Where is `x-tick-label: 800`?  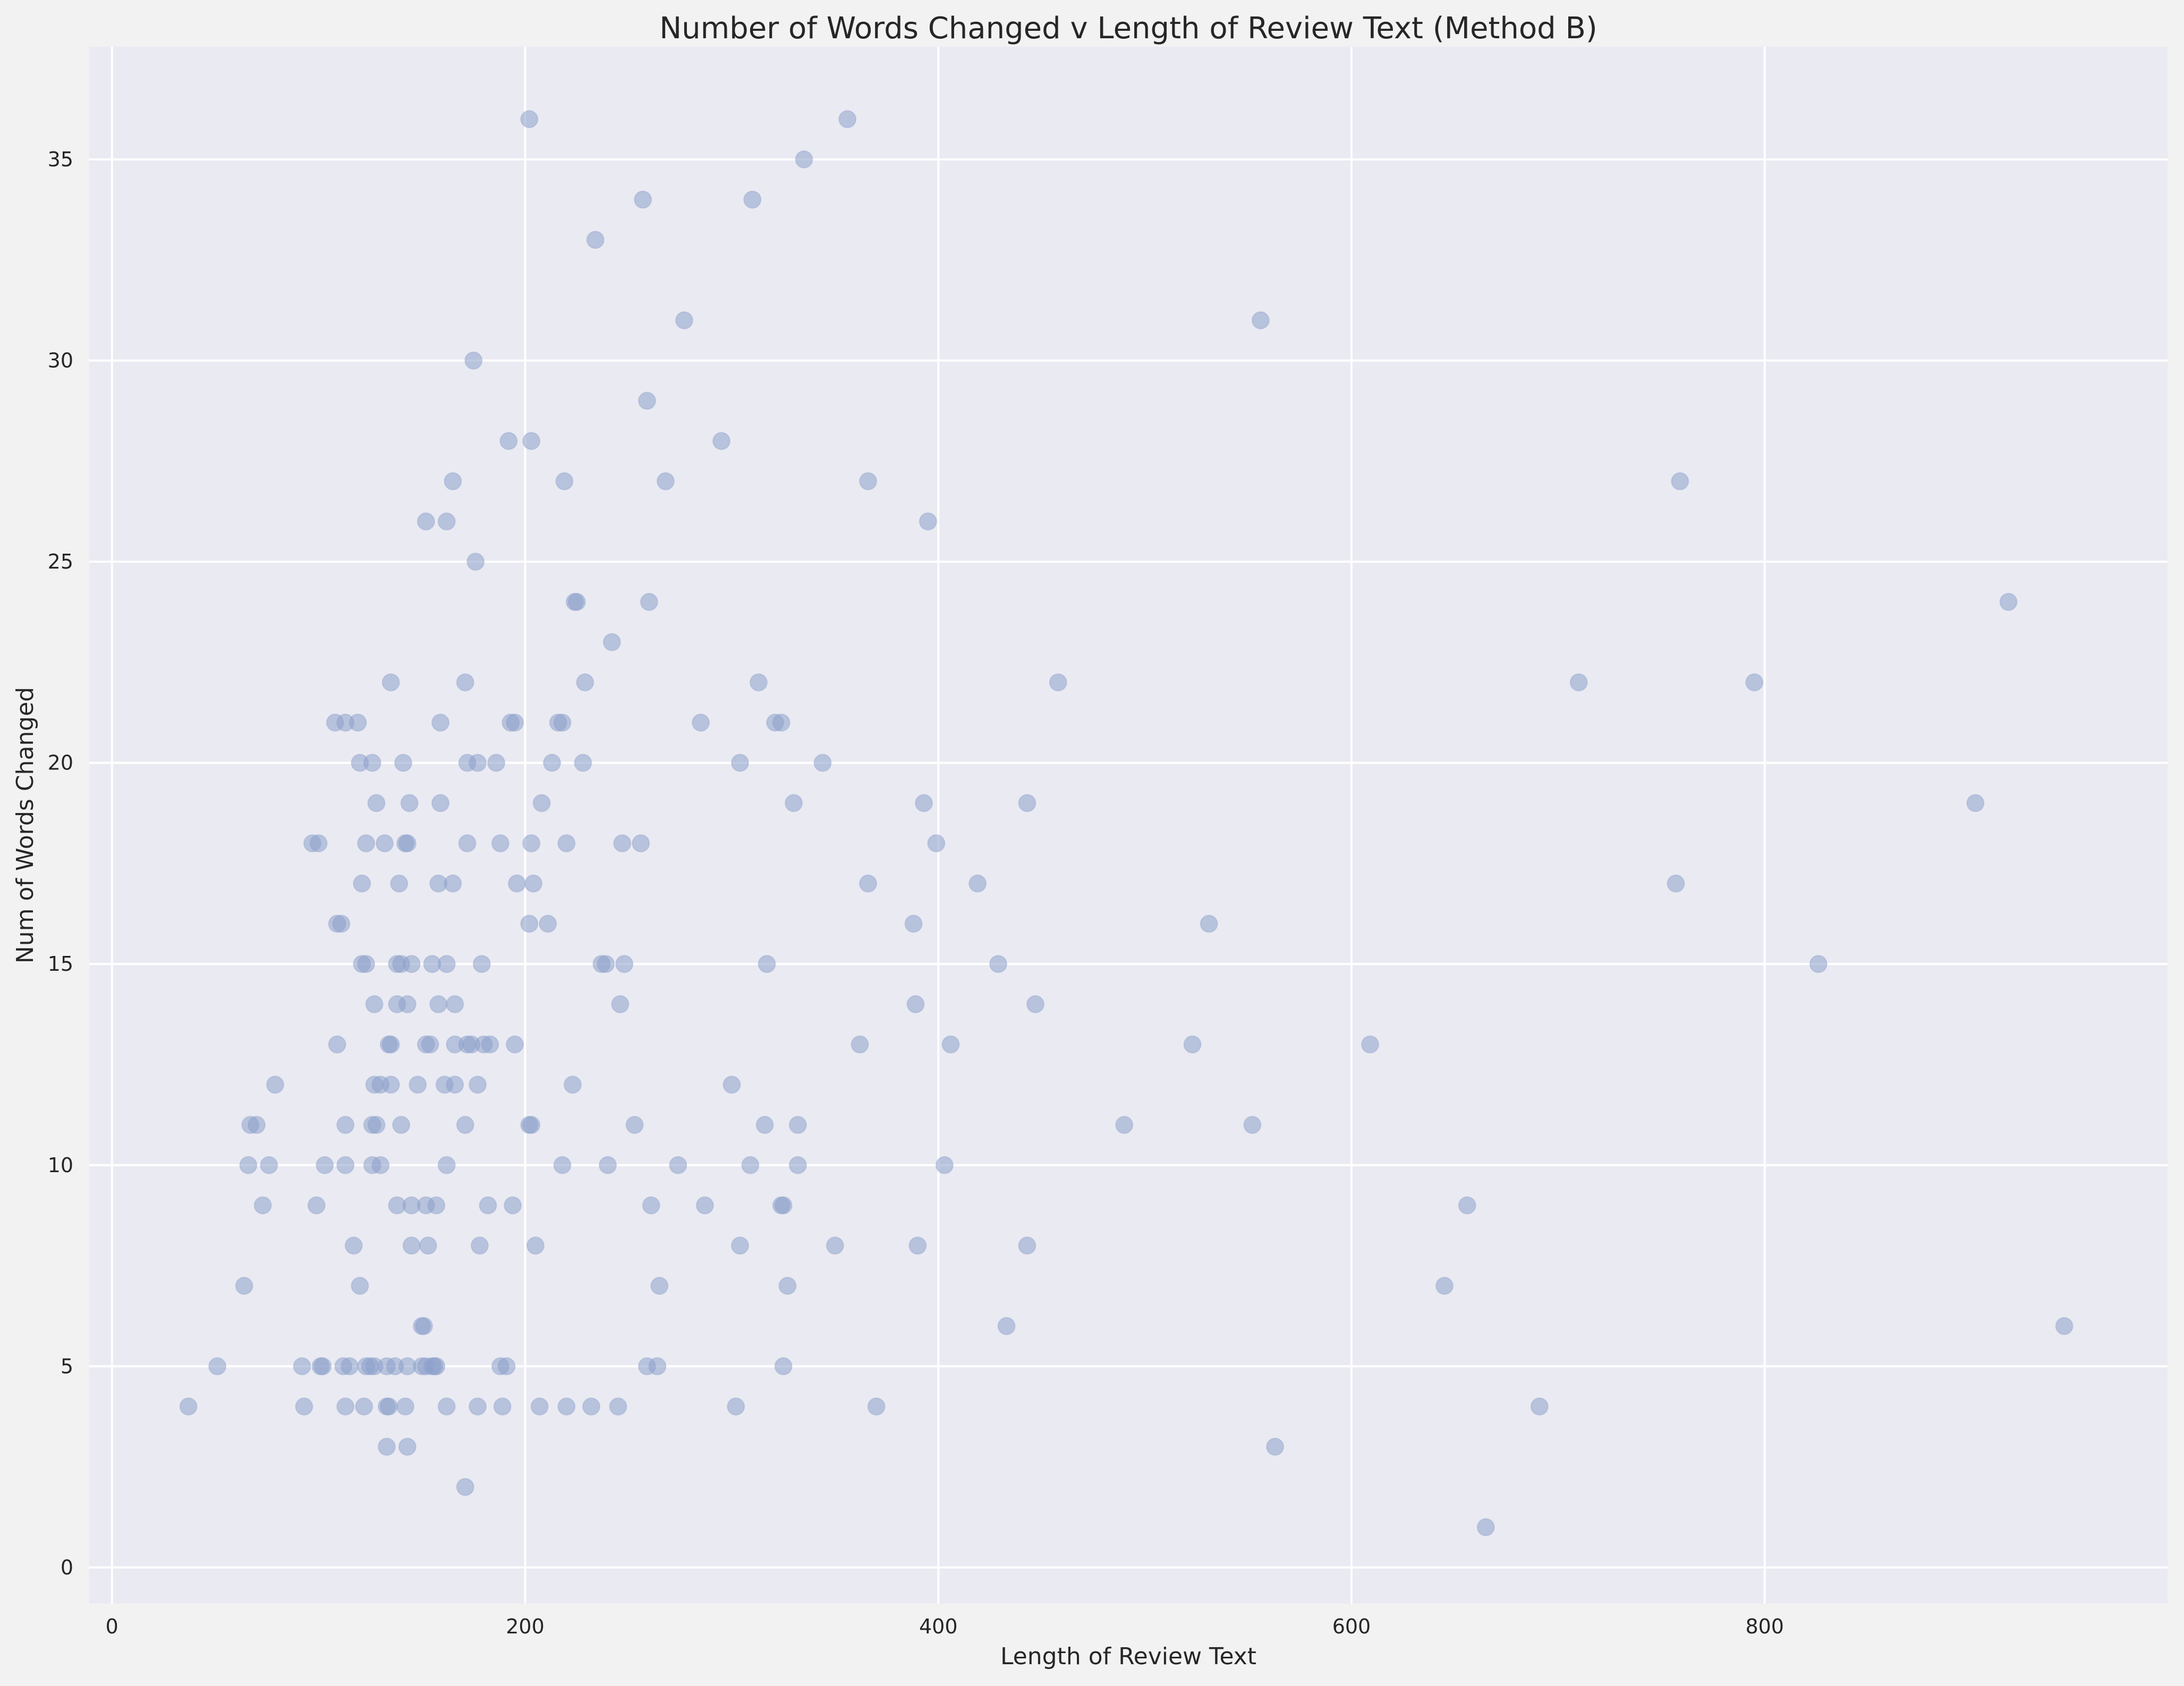 x-tick-label: 800 is located at coordinates (1764, 1627).